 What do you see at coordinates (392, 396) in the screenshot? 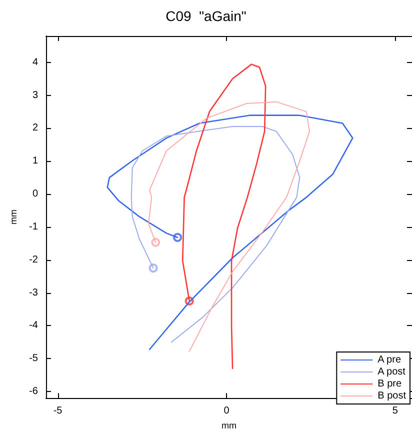
I see `legend-label: B post` at bounding box center [392, 396].